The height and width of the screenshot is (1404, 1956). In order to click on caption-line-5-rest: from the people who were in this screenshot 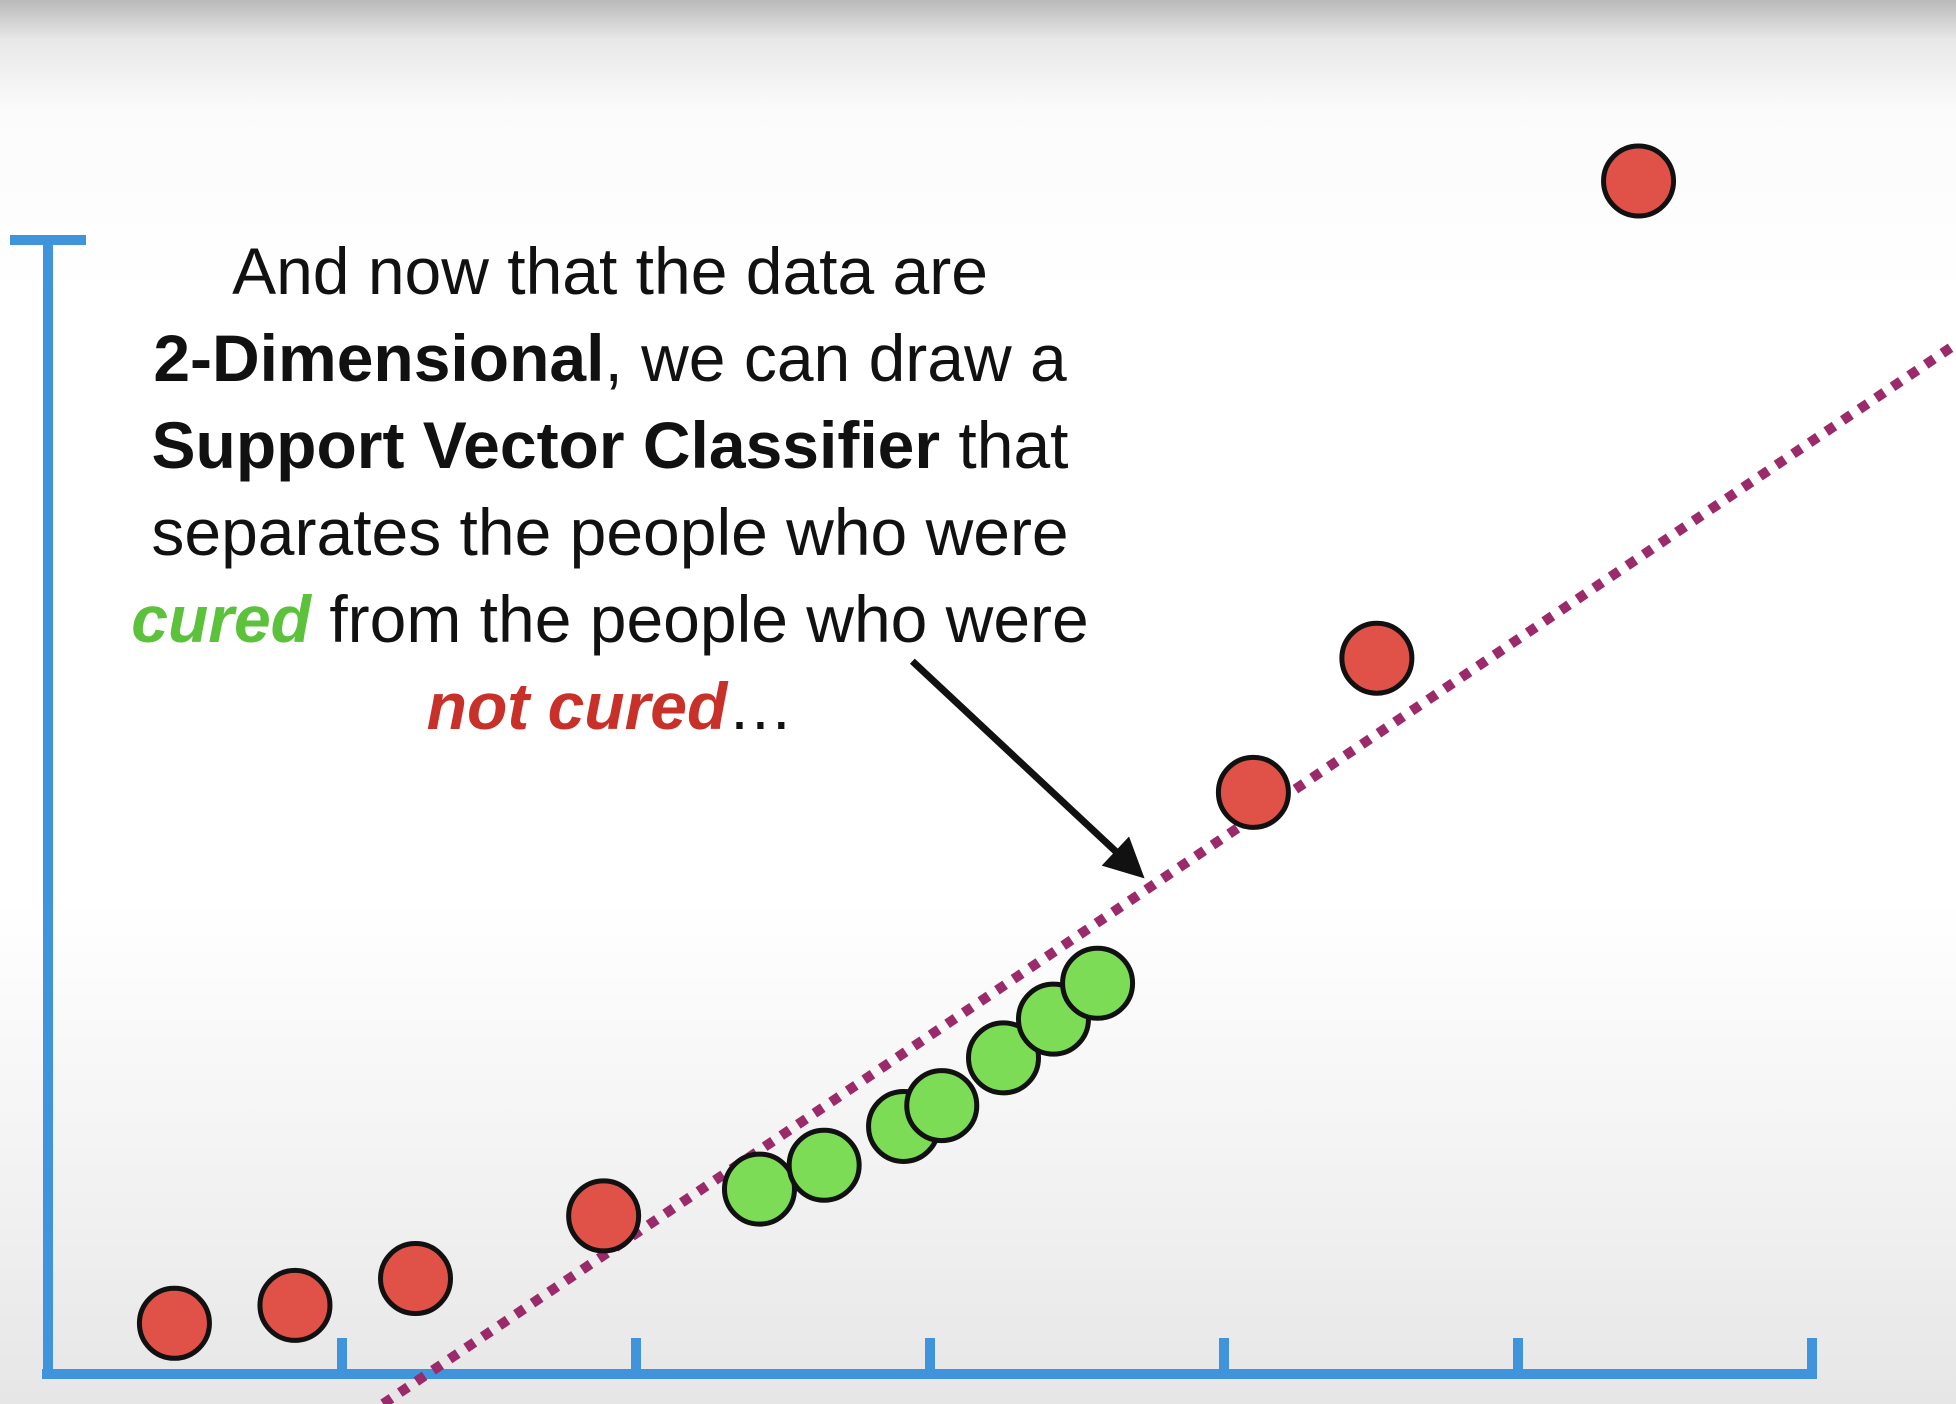, I will do `click(699, 619)`.